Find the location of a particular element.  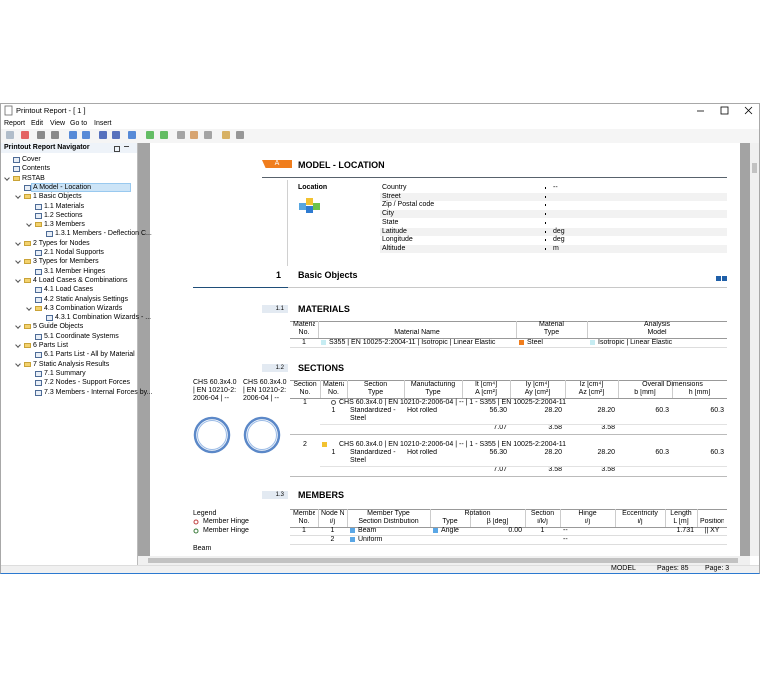

tree-item: RSTAB is located at coordinates (33, 178).